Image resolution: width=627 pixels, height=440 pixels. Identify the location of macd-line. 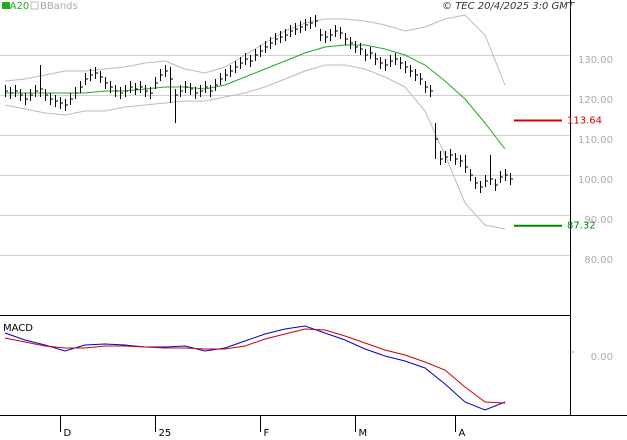
(255, 366).